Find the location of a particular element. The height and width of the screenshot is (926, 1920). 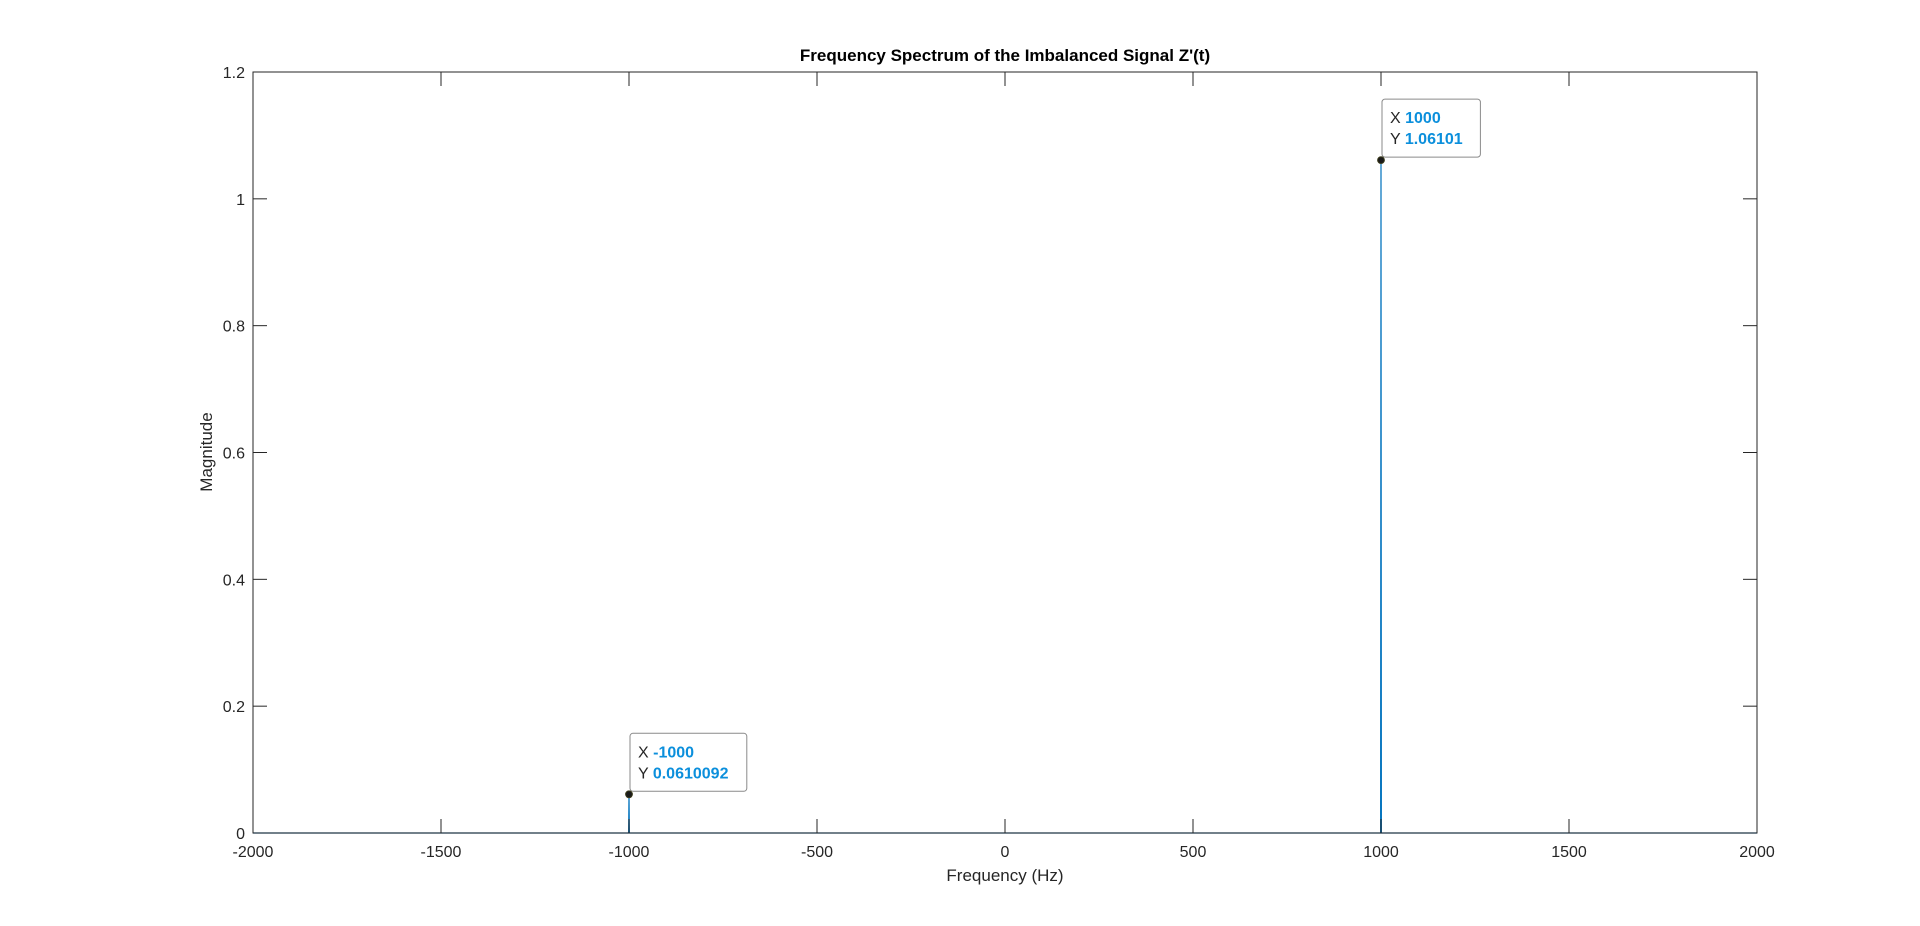

datatip-x-row: X -1000 is located at coordinates (666, 752).